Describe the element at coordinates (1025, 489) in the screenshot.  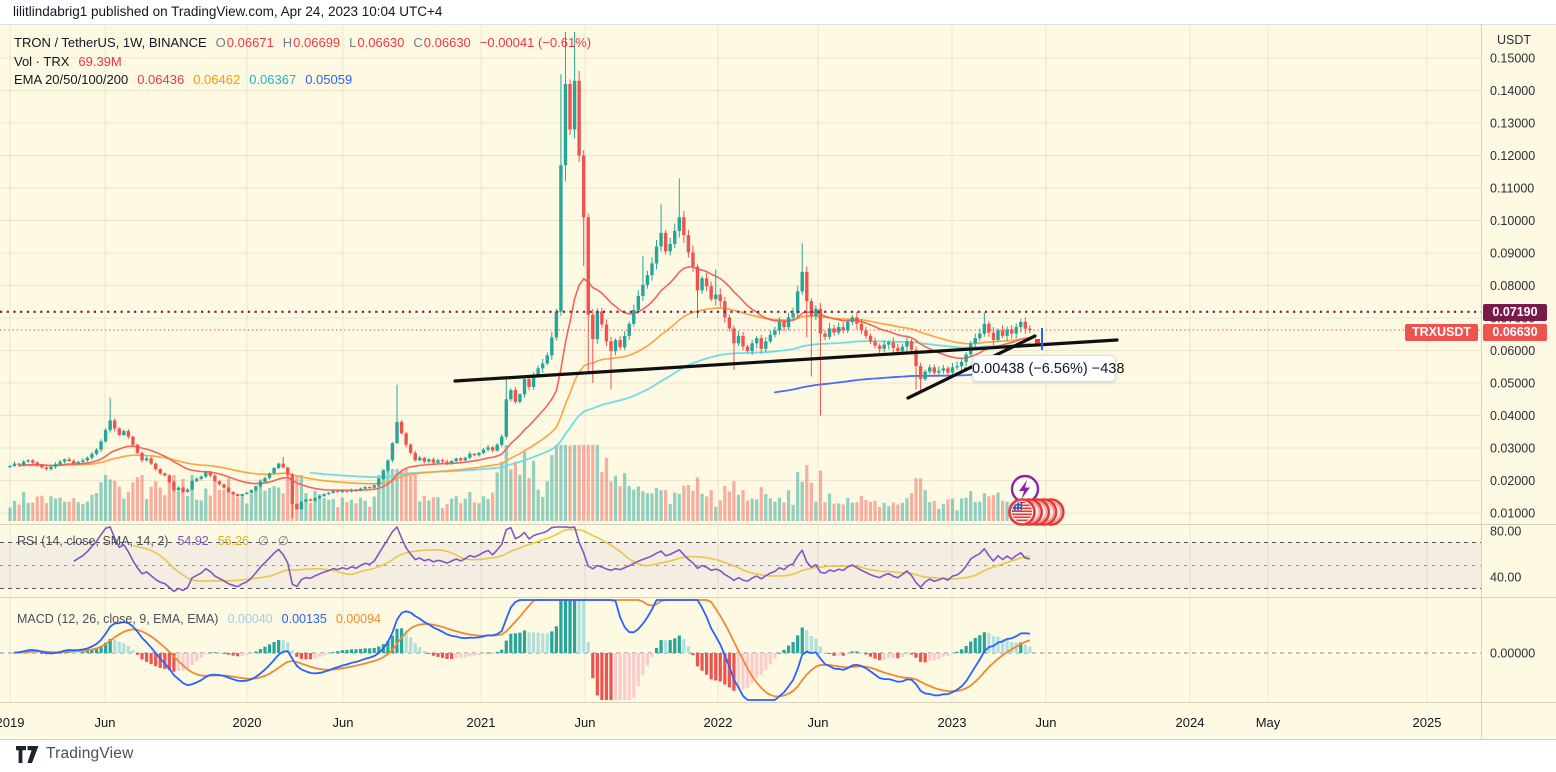
I see `lightning-sticker` at that location.